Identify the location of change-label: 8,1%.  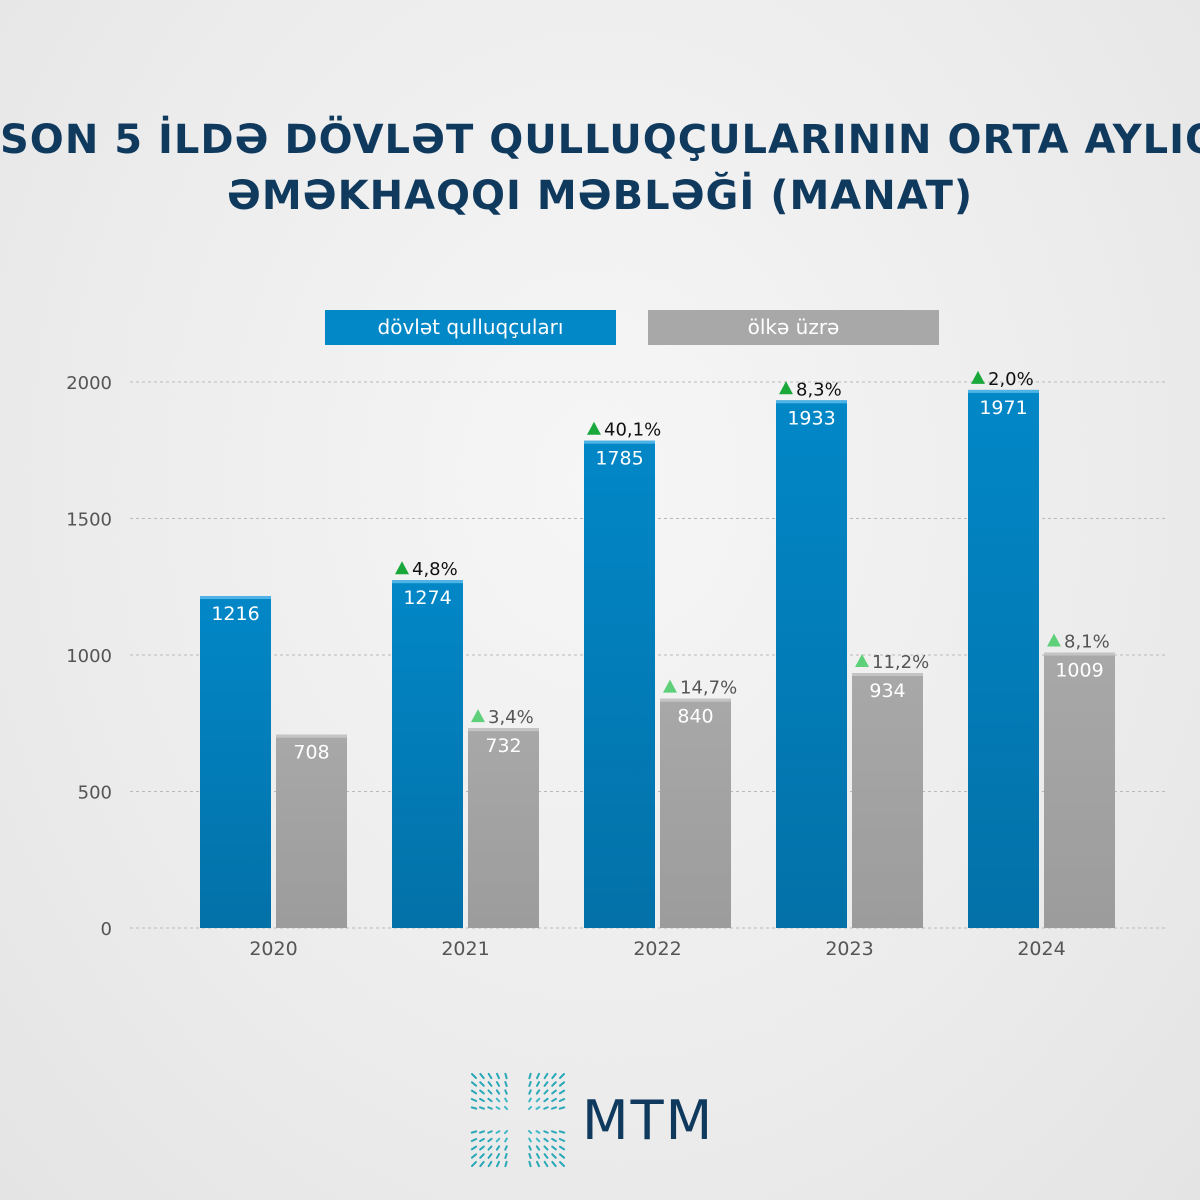
(1087, 642).